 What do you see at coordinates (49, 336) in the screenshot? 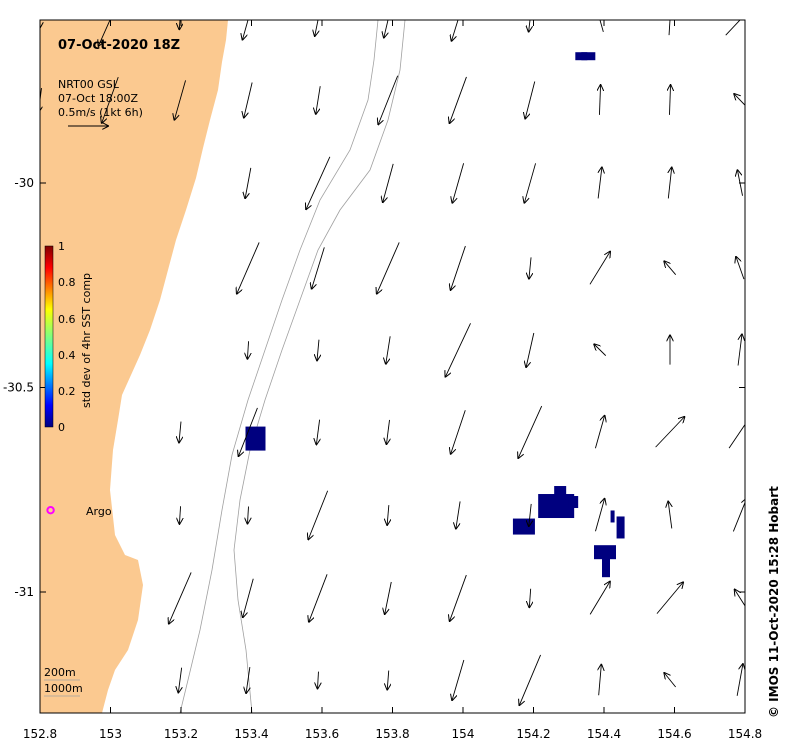
I see `colorbar` at bounding box center [49, 336].